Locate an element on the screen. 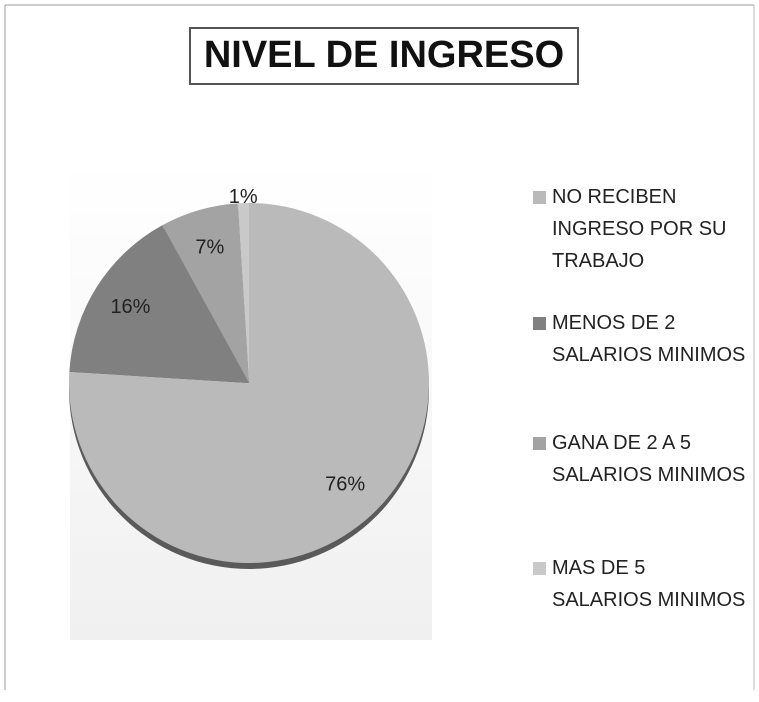  legend-item: GANA DE 2 A 5 SALARIOS MINIMOS is located at coordinates (640, 459).